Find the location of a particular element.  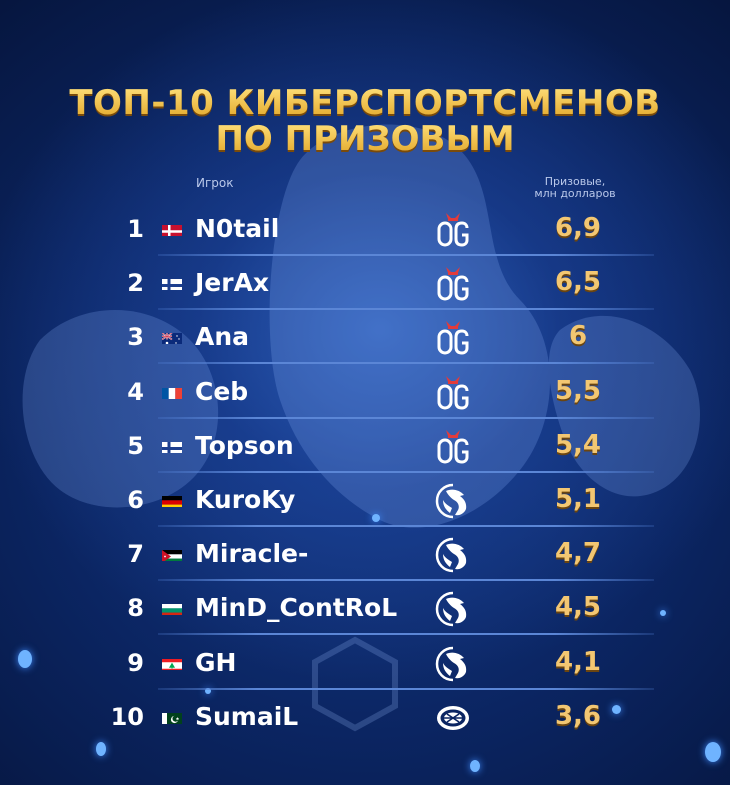

player-name: MinD_ContRoL is located at coordinates (296, 607).